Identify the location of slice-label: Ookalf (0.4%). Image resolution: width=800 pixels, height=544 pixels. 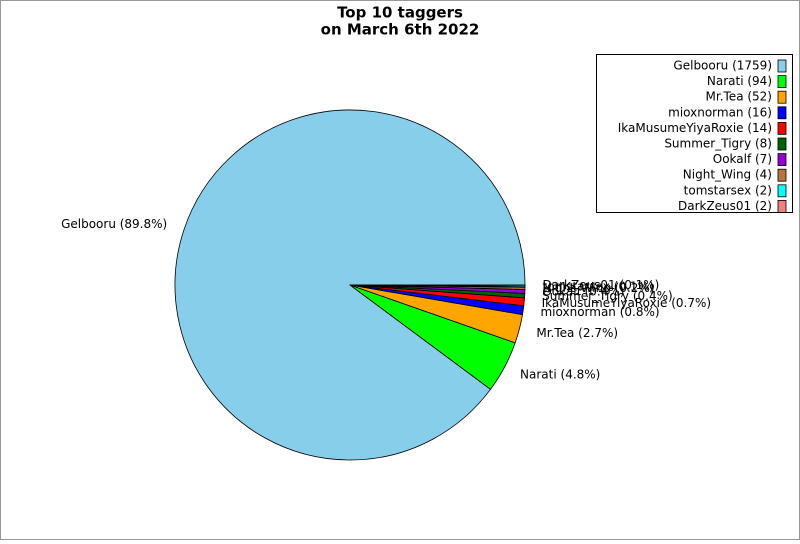
(583, 292).